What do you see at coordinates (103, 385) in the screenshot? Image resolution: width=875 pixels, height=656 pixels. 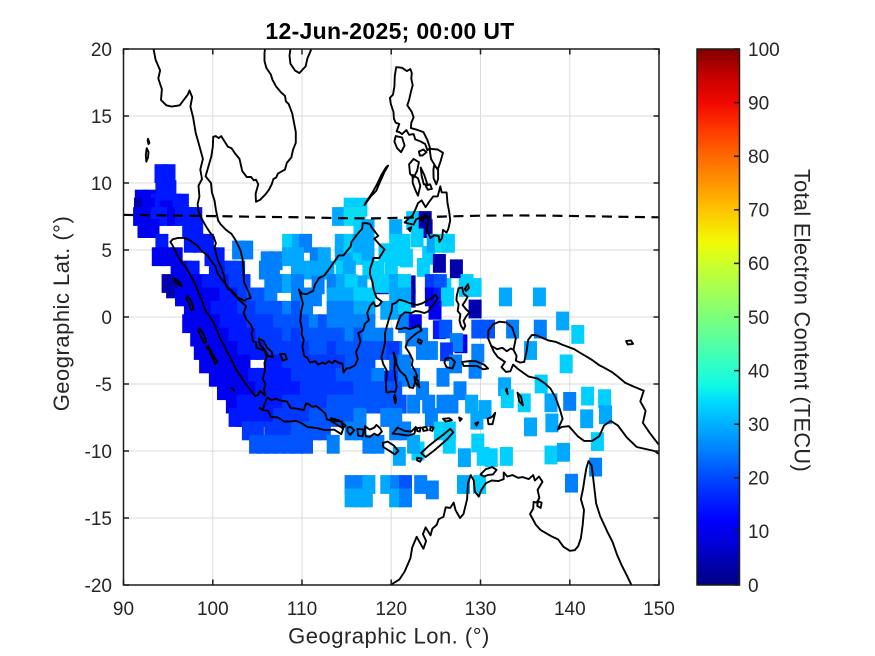 I see `svg-text: -5` at bounding box center [103, 385].